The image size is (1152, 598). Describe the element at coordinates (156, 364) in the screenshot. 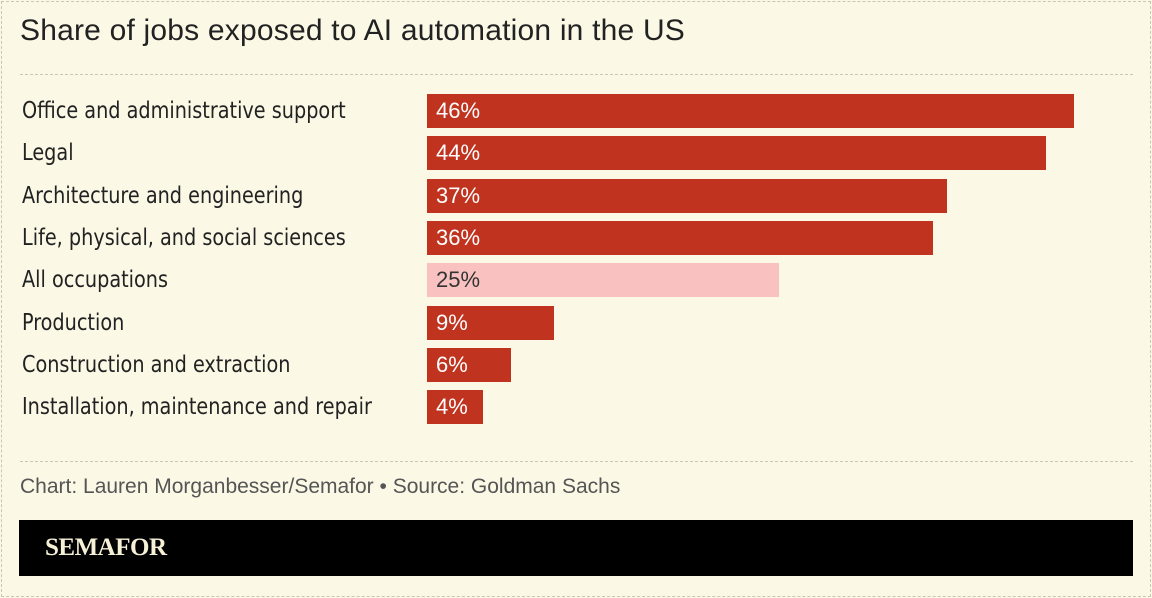

I see `category-label: Construction and extraction` at that location.